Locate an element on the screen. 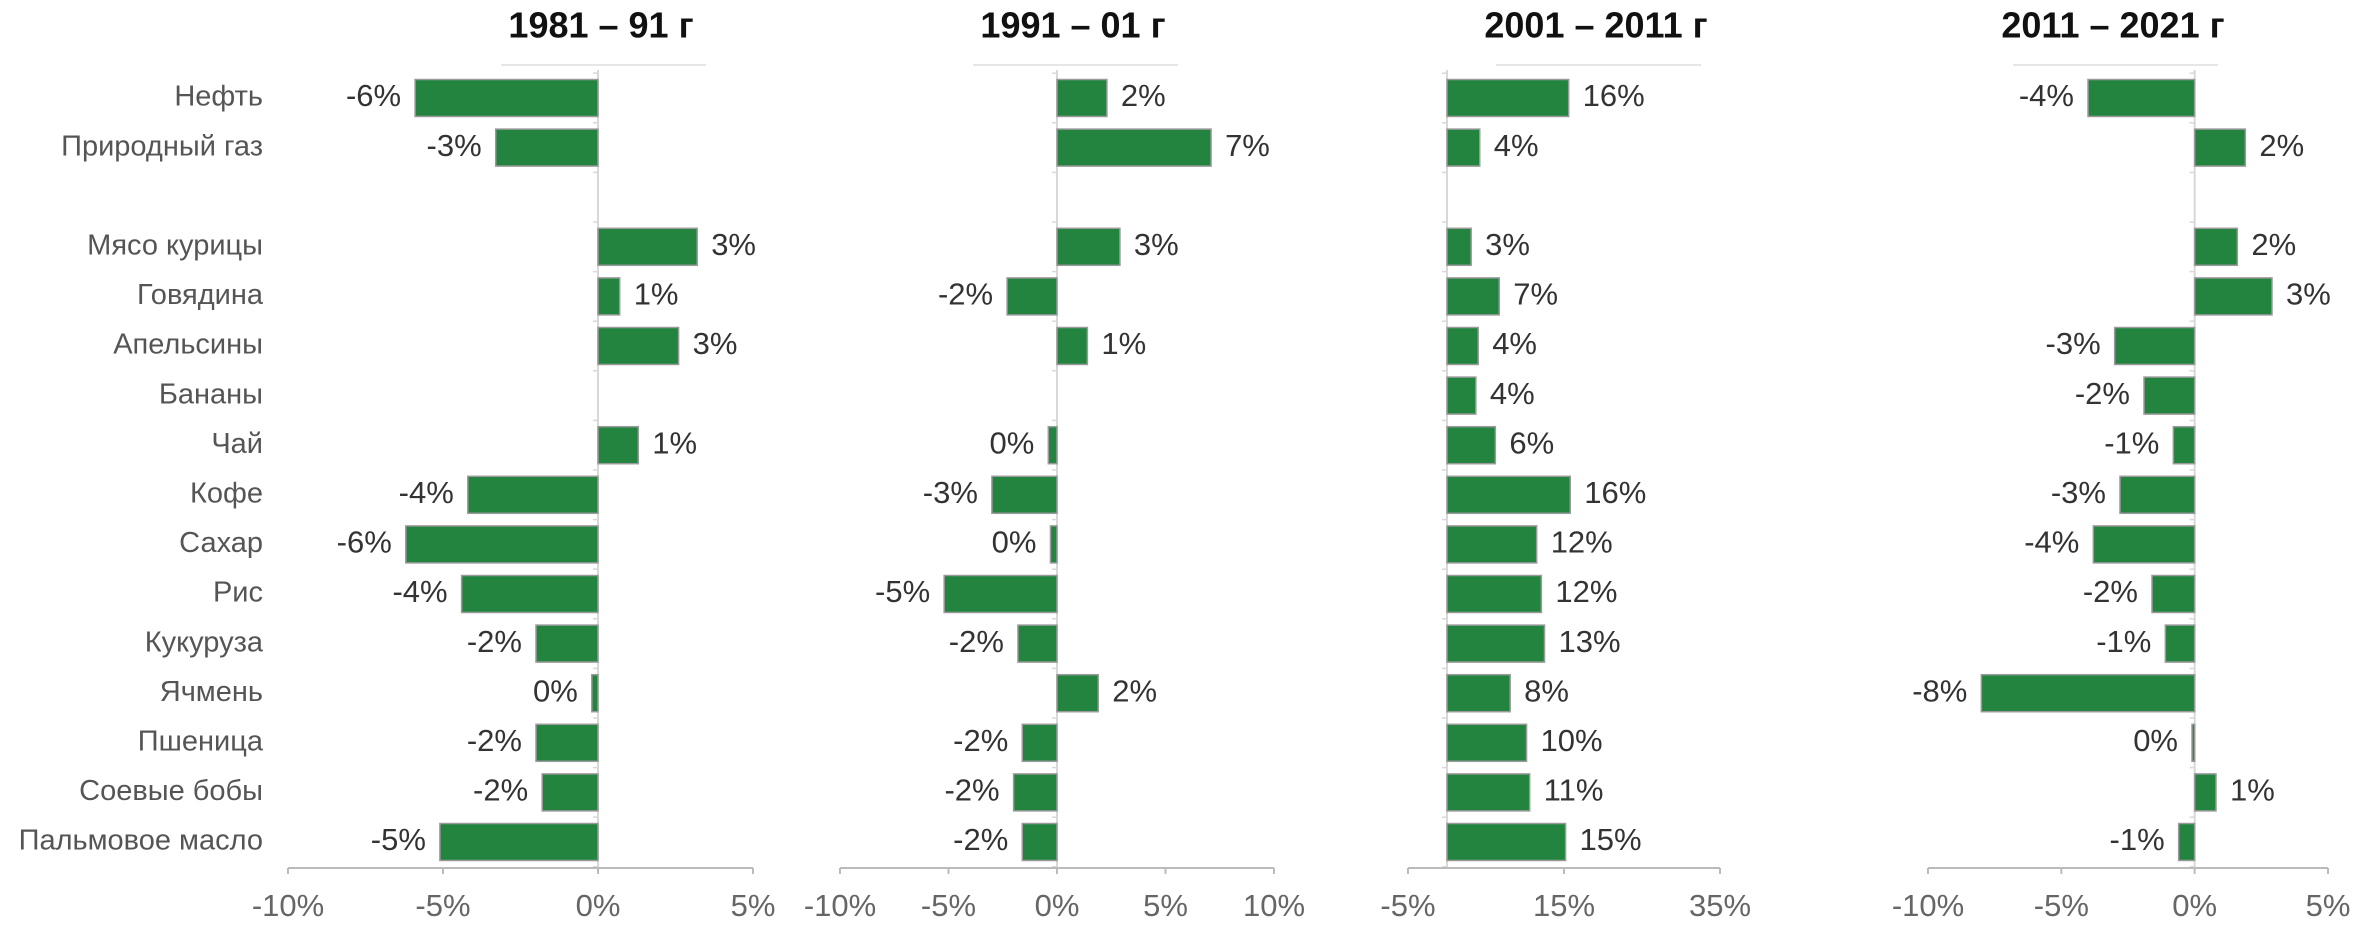 Image resolution: width=2356 pixels, height=928 pixels. value-label: 12% is located at coordinates (1586, 591).